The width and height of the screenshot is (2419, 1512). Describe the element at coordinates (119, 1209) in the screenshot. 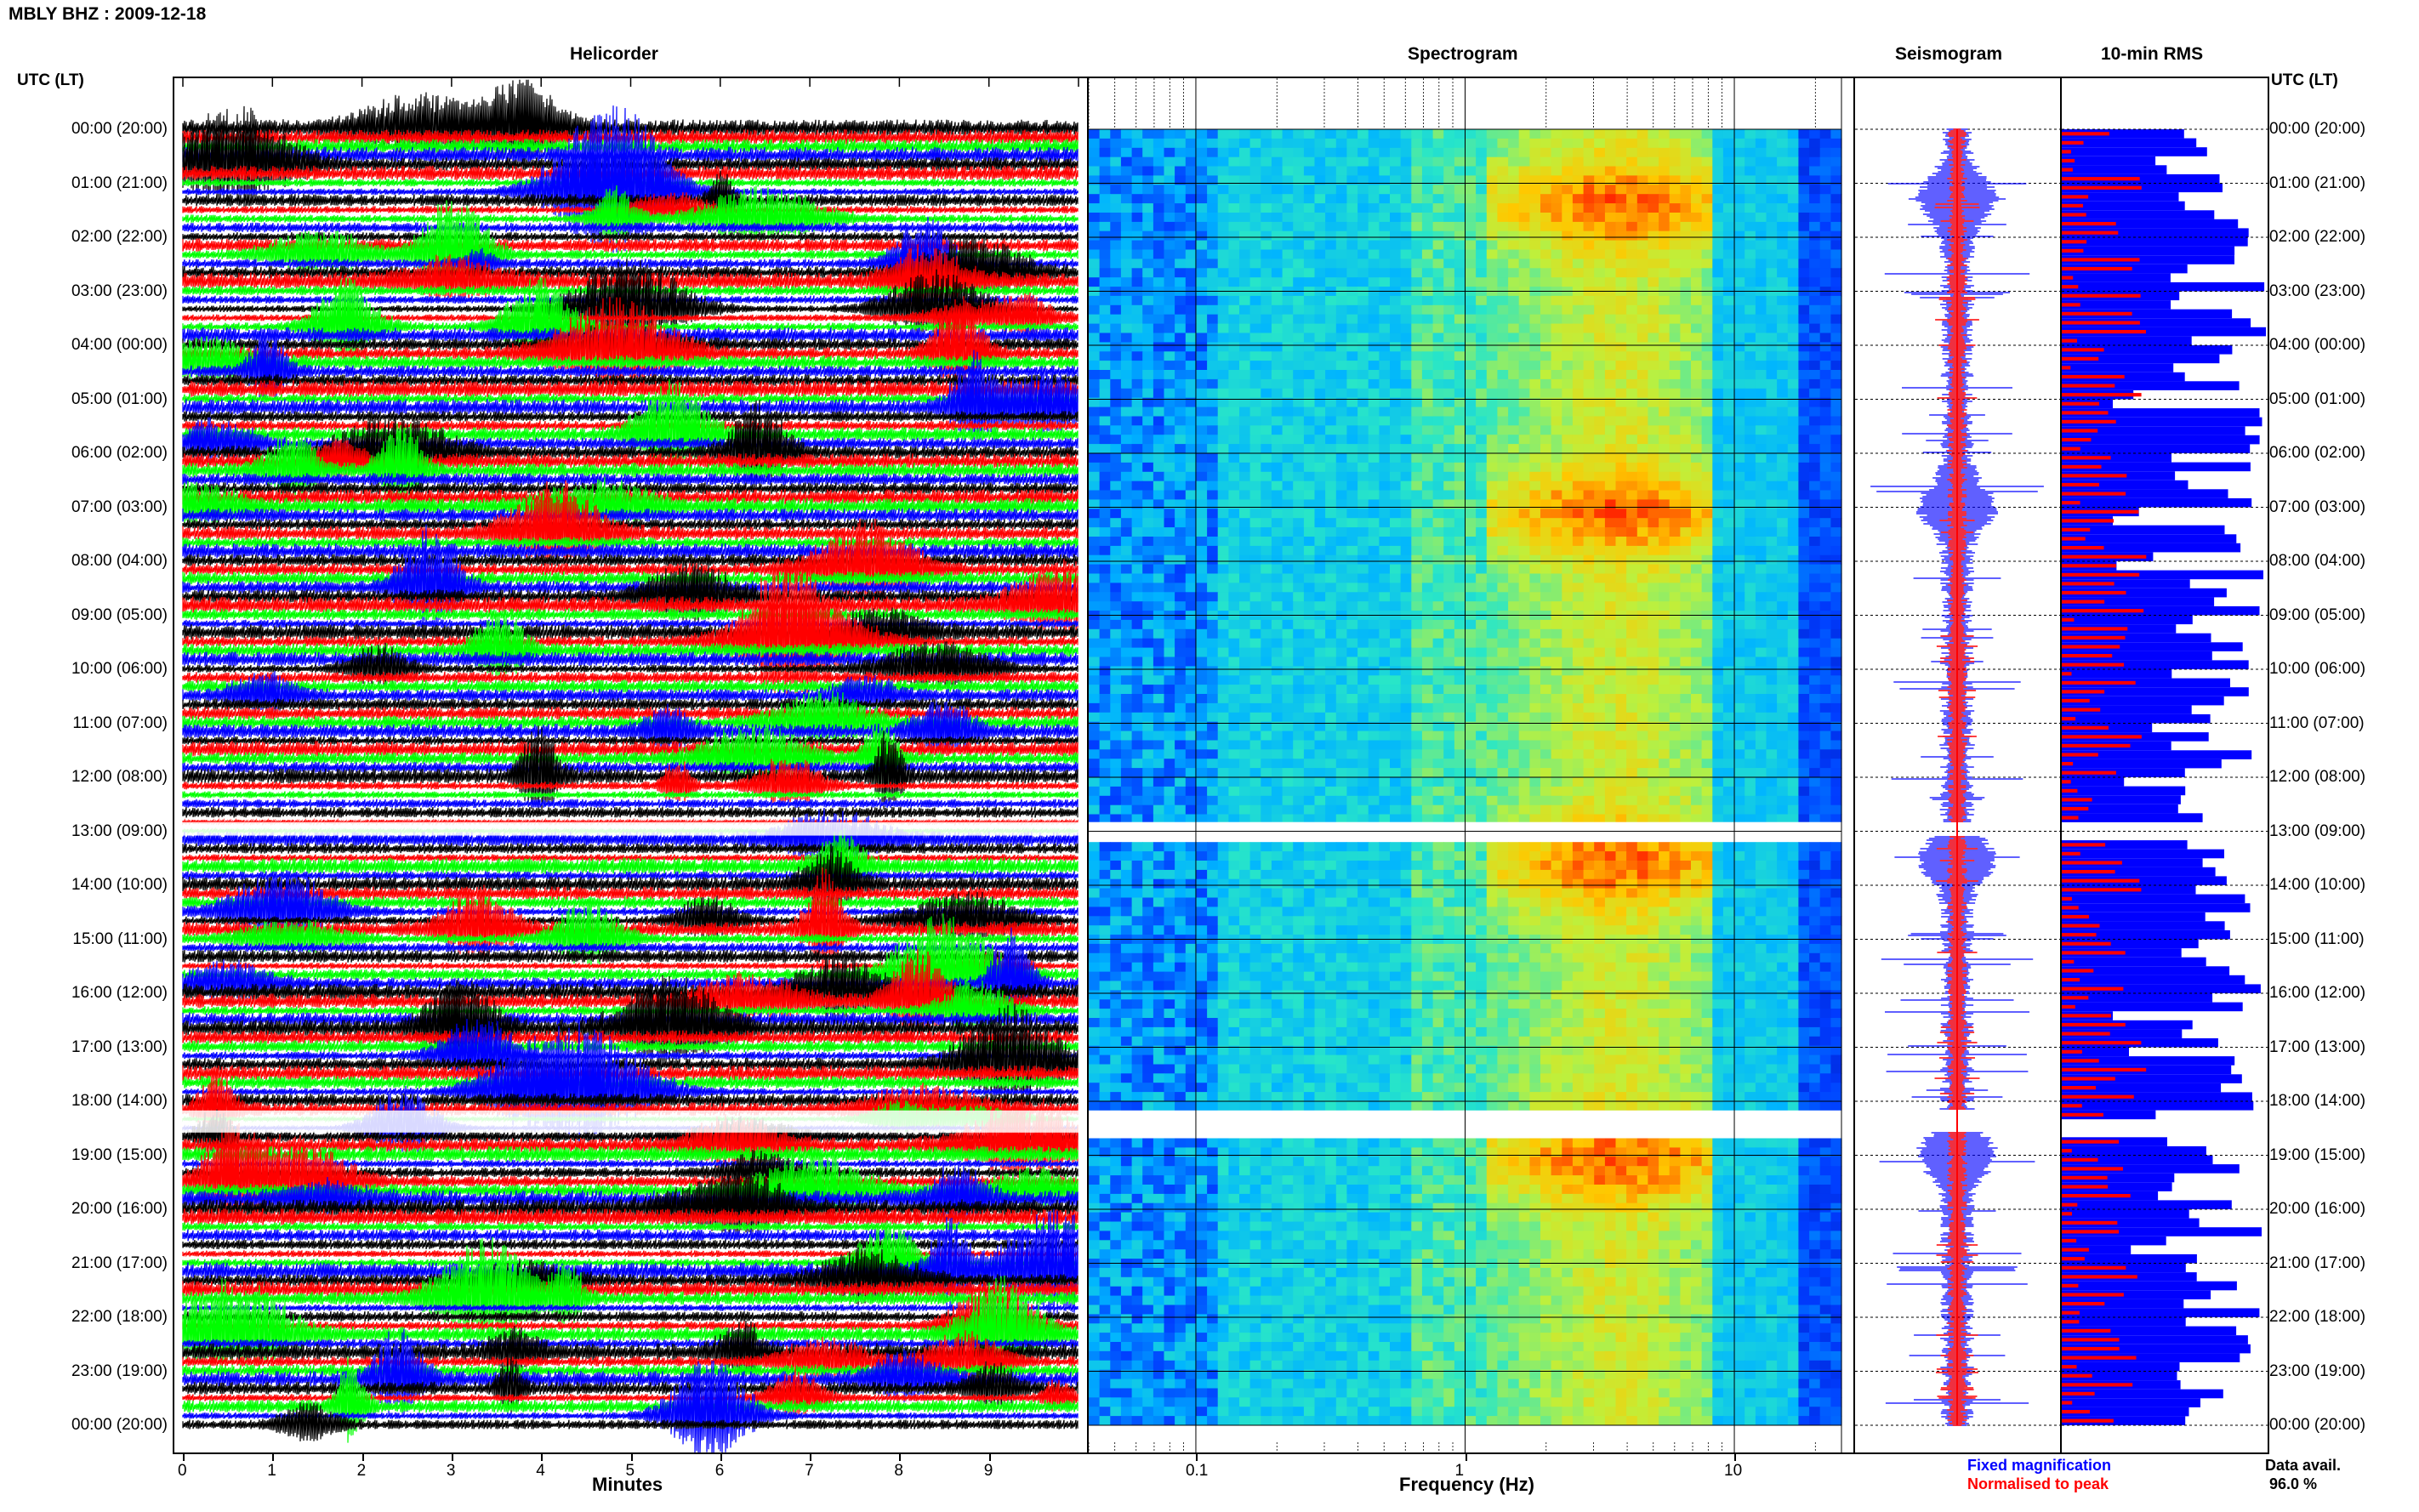

I see `time-label-left: 20:00 (16:00)` at that location.